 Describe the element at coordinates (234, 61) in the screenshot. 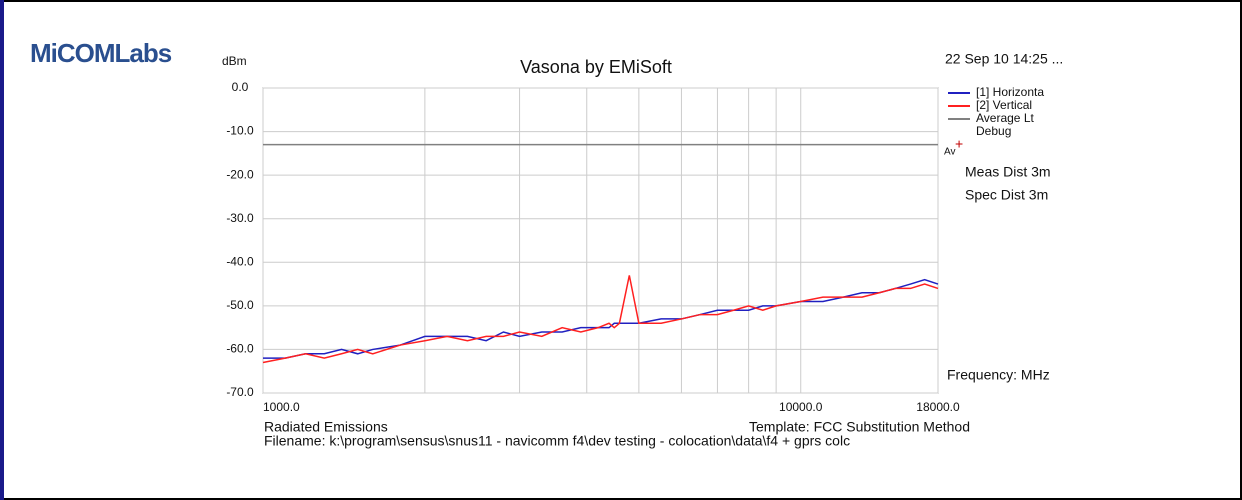

I see `y-axis-label: dBm` at that location.